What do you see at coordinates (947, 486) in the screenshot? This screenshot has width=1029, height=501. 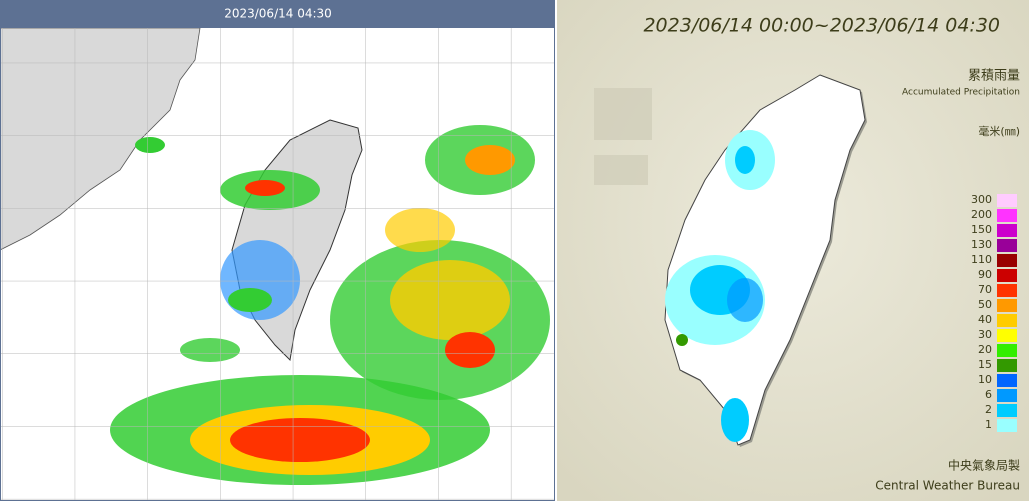 I see `credit-en: Central Weather Bureau` at bounding box center [947, 486].